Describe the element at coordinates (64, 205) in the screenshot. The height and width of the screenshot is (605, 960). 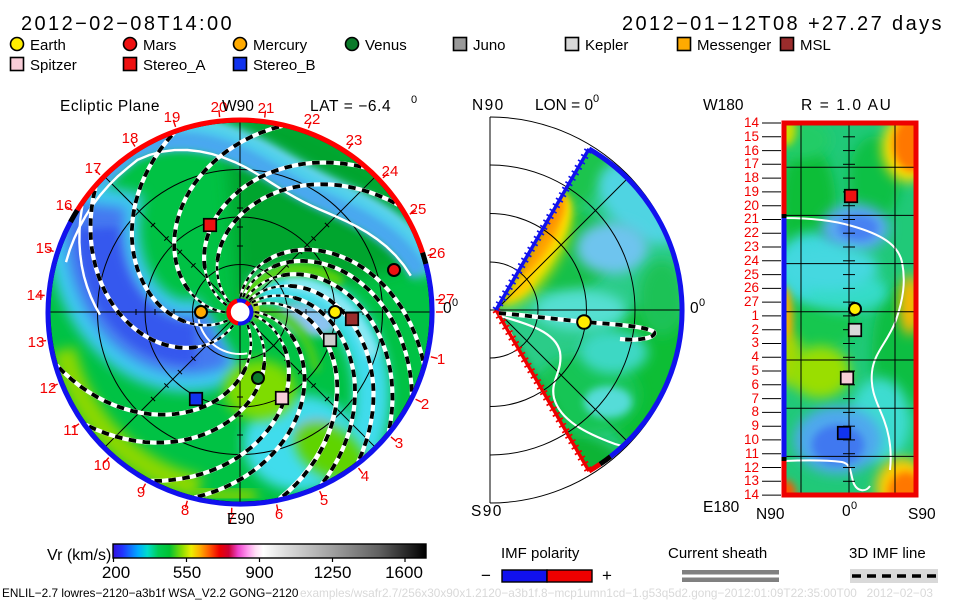
I see `svg-text: 16` at that location.